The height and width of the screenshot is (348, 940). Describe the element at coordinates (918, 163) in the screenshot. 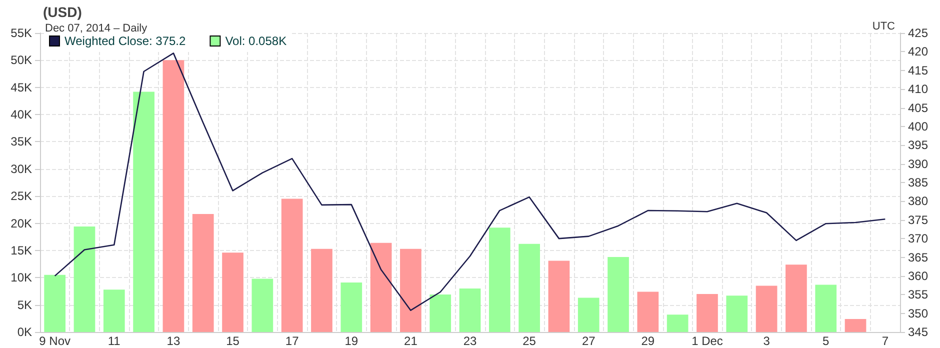

I see `y2-tick-label: 390` at that location.